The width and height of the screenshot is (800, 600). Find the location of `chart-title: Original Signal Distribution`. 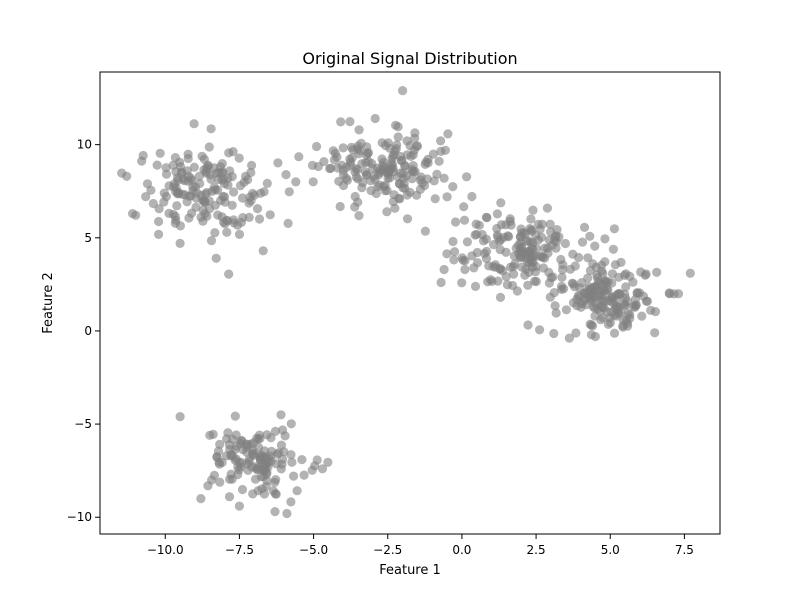

chart-title: Original Signal Distribution is located at coordinates (409, 58).